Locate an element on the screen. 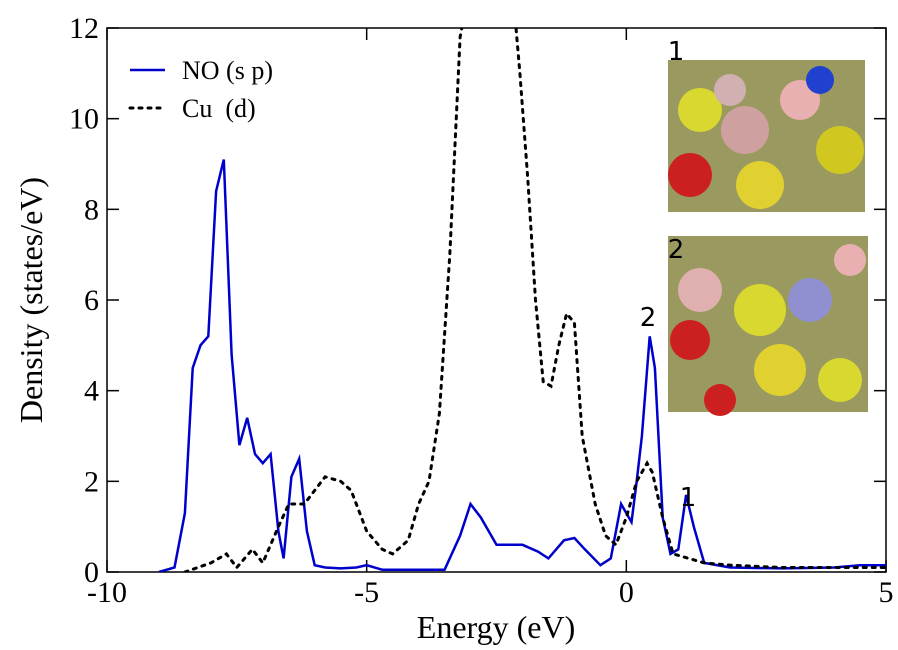 The width and height of the screenshot is (898, 650). x-axis-title: Energy (eV) is located at coordinates (496, 627).